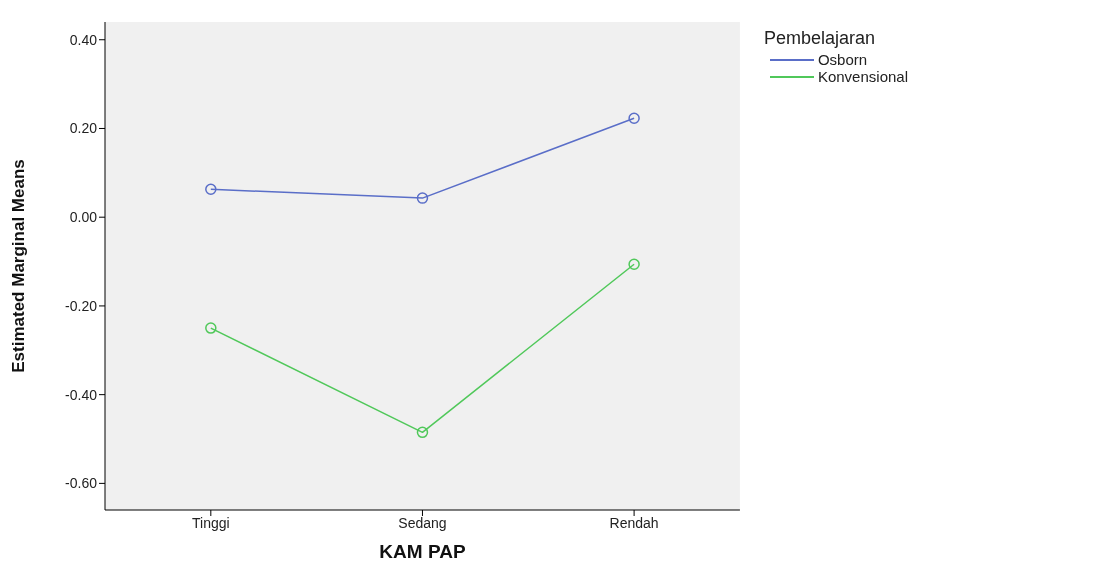 The image size is (1095, 565). Describe the element at coordinates (634, 522) in the screenshot. I see `x-tick-label: Rendah` at that location.